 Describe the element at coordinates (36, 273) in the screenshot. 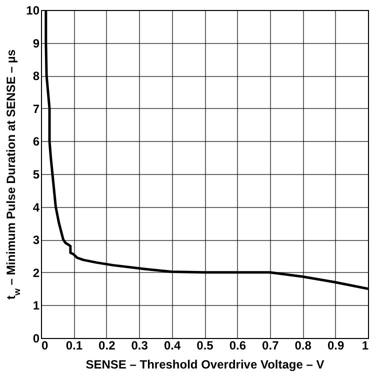

I see `y-tick-label: 2` at that location.